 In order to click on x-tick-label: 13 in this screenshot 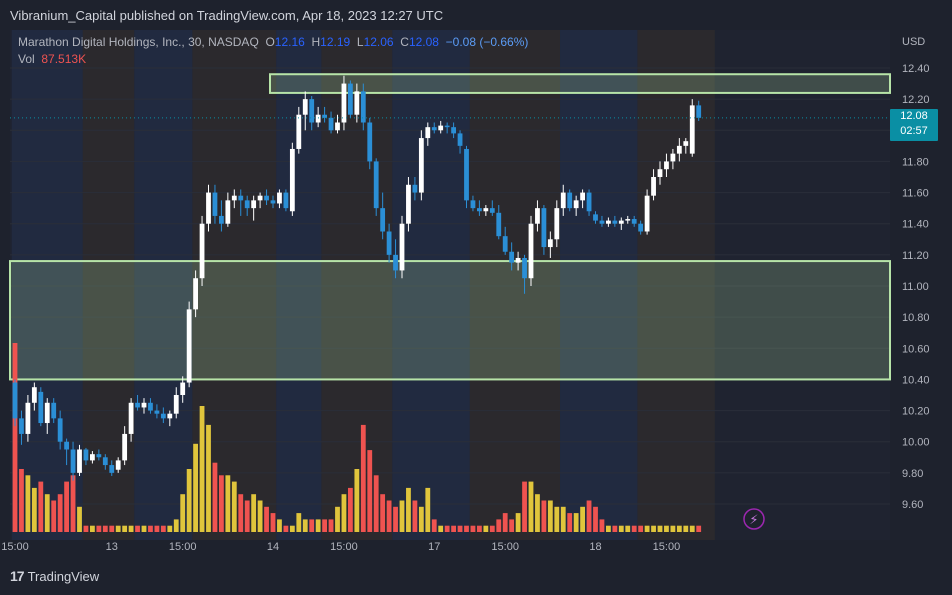, I will do `click(112, 547)`.